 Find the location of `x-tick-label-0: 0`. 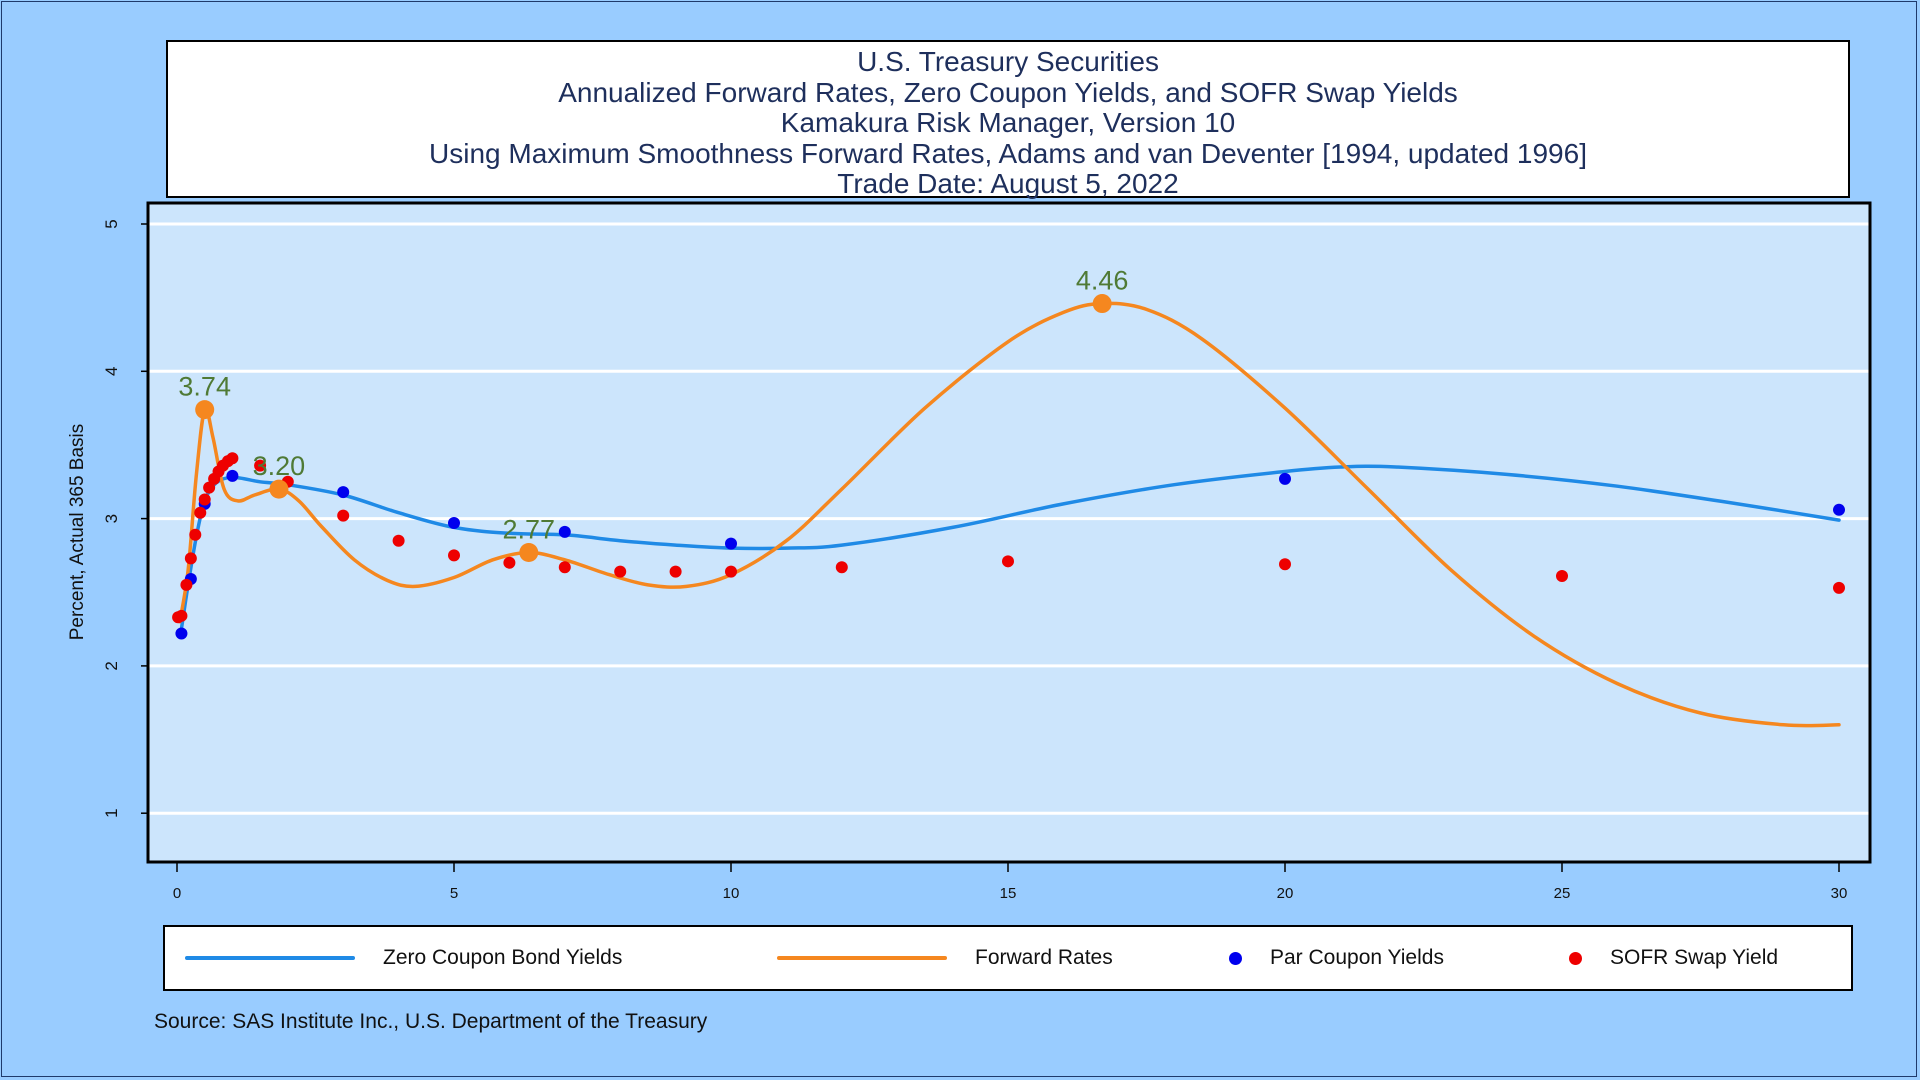

x-tick-label-0: 0 is located at coordinates (177, 893).